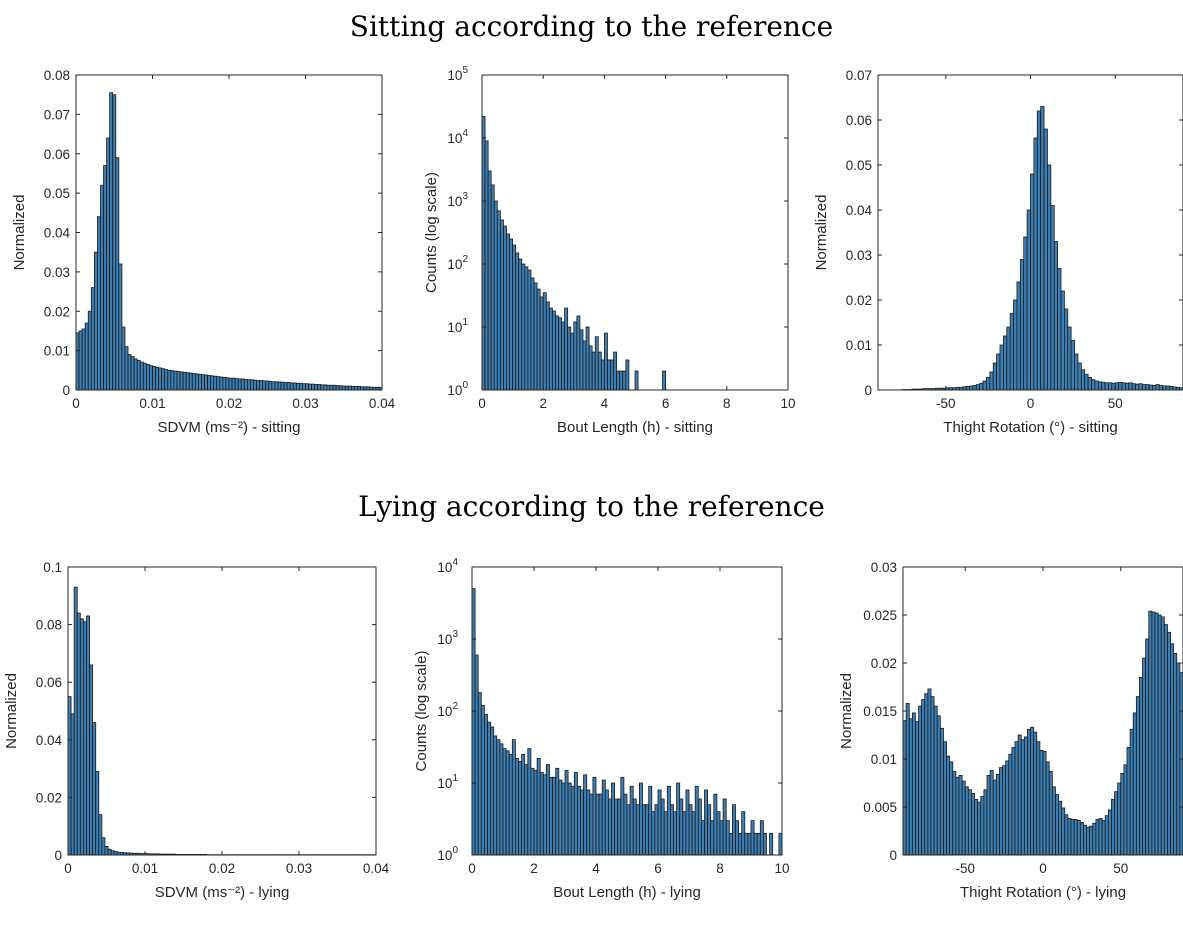 The width and height of the screenshot is (1183, 931). What do you see at coordinates (1120, 868) in the screenshot?
I see `x-tick-label: 50` at bounding box center [1120, 868].